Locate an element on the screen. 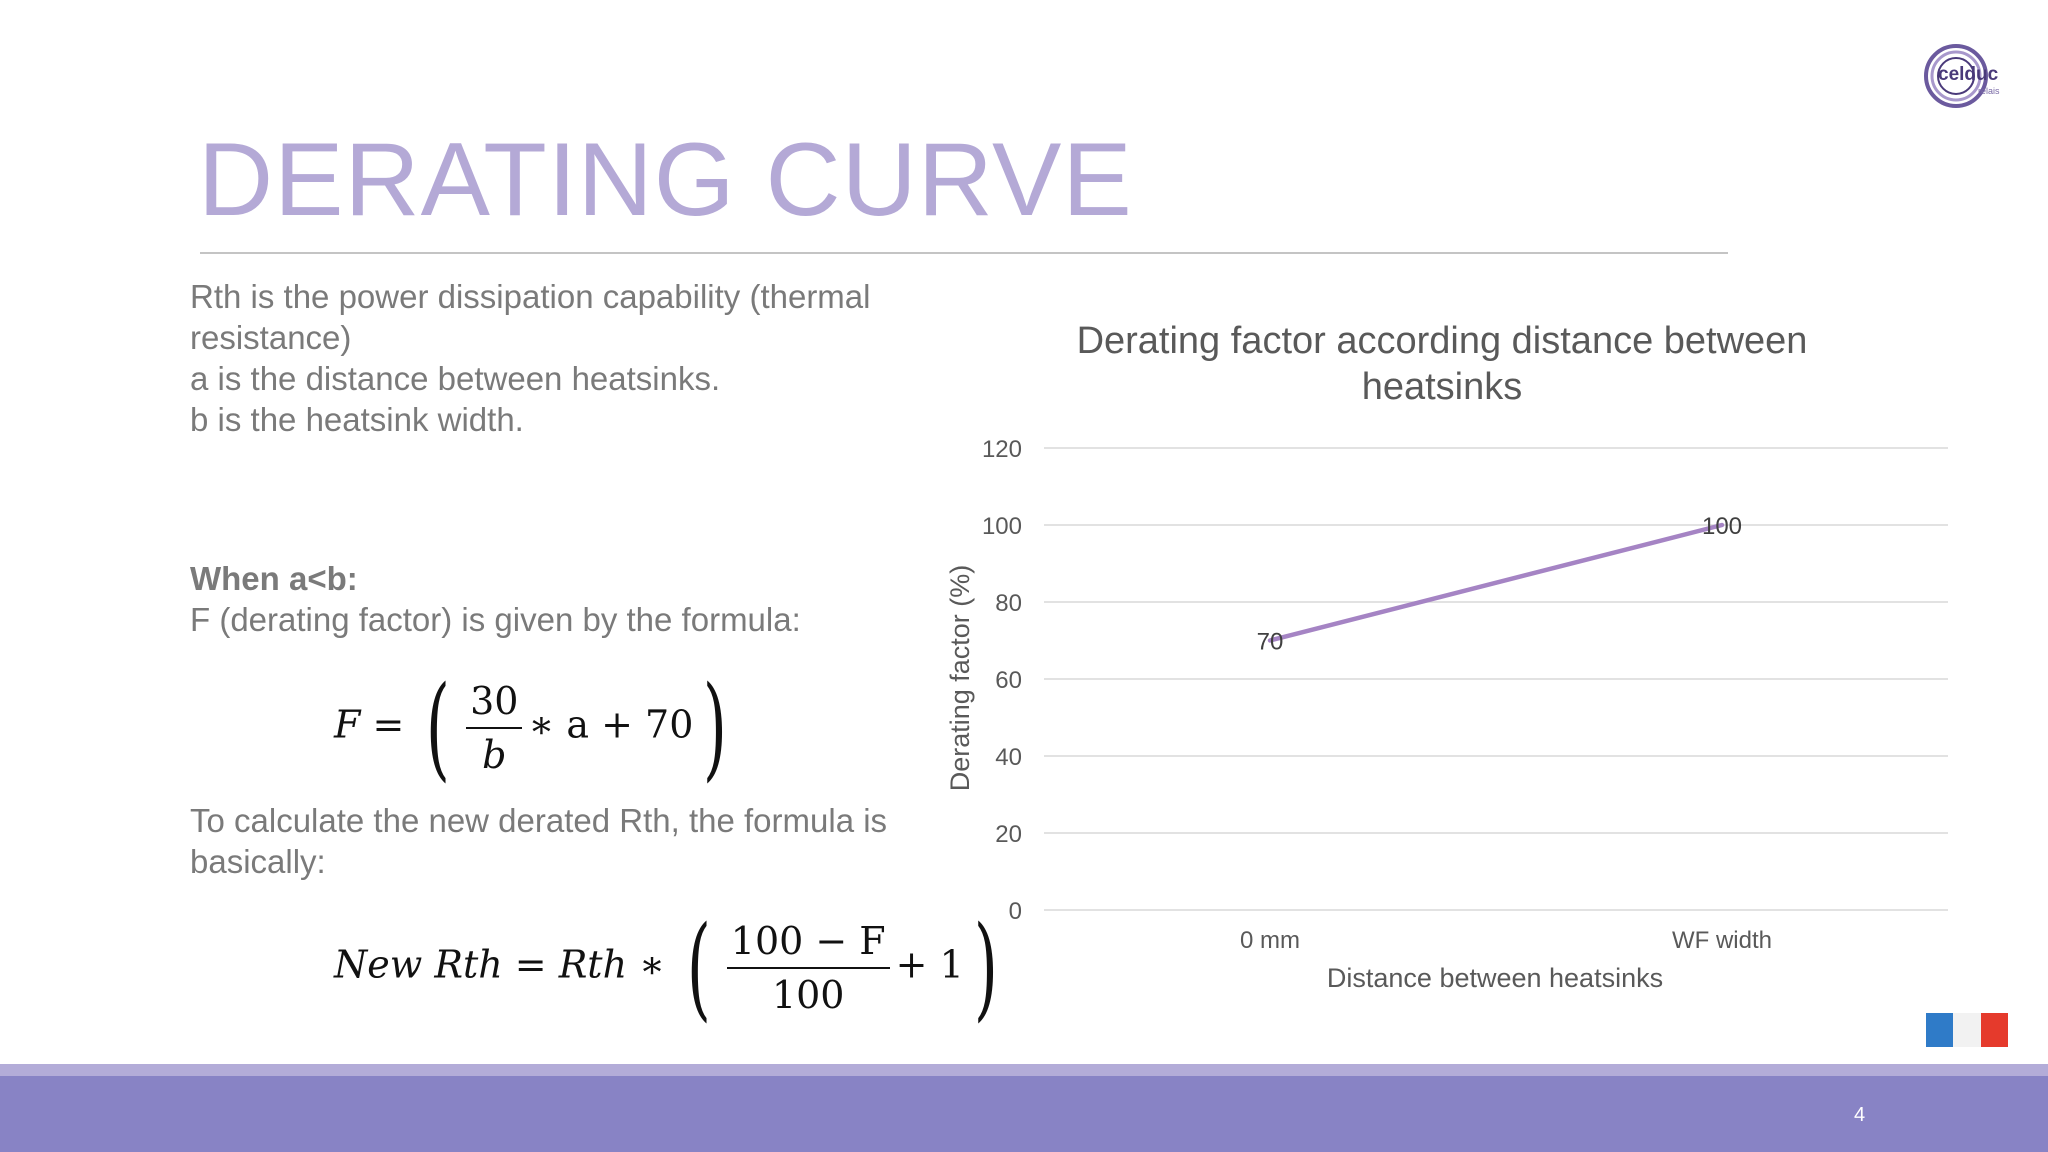 This screenshot has width=2048, height=1152. formula1-rest: ∗ a + 70 is located at coordinates (611, 724).